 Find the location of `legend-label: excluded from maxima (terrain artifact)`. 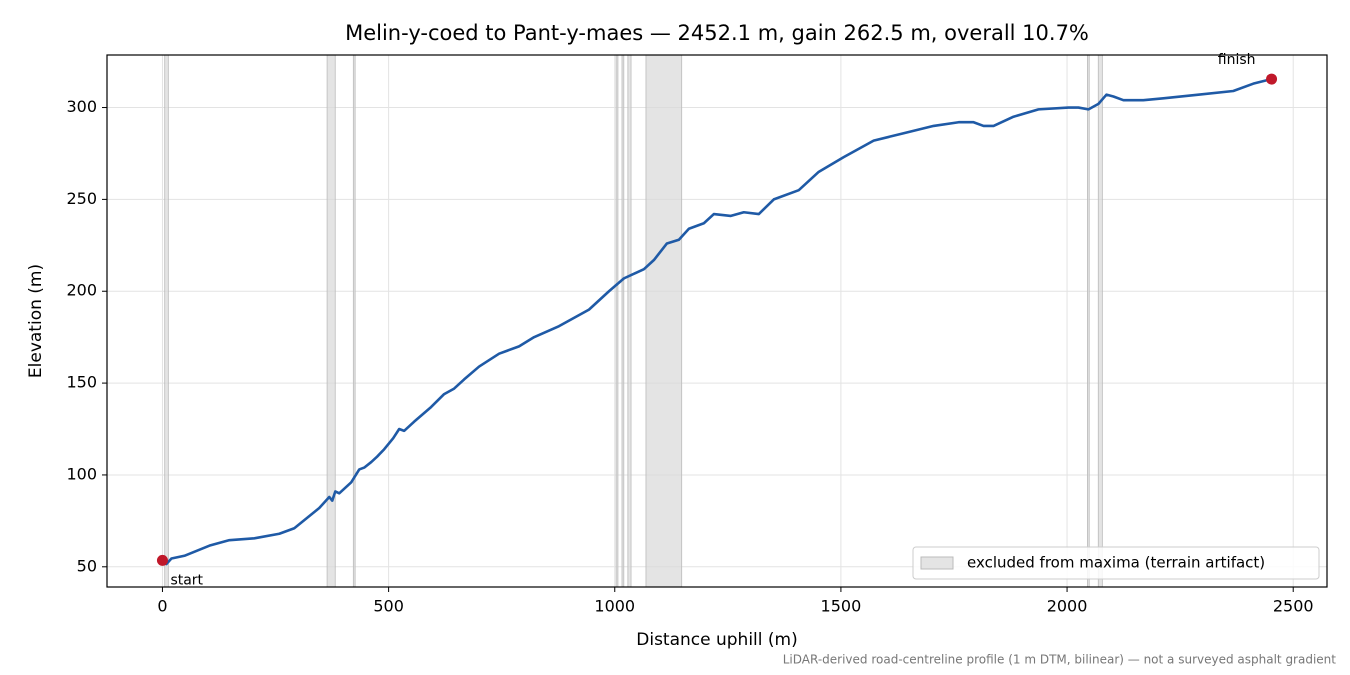

legend-label: excluded from maxima (terrain artifact) is located at coordinates (1116, 563).